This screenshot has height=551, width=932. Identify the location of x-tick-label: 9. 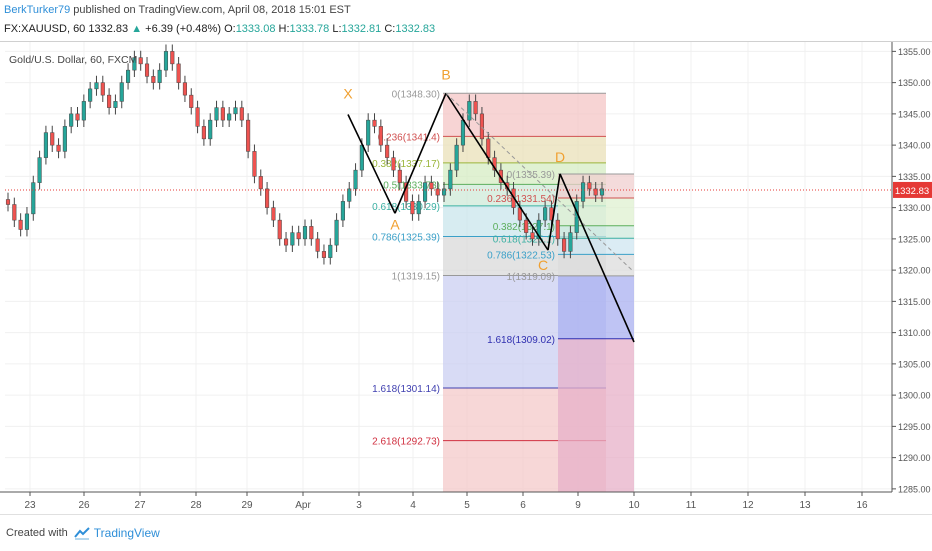
(578, 505).